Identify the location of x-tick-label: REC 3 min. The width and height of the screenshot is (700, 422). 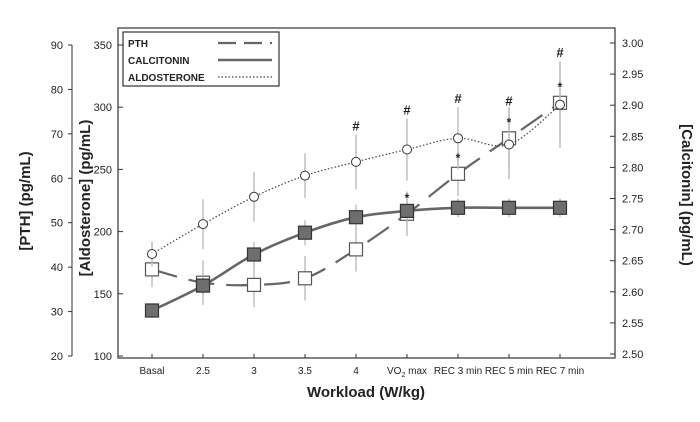
(458, 371).